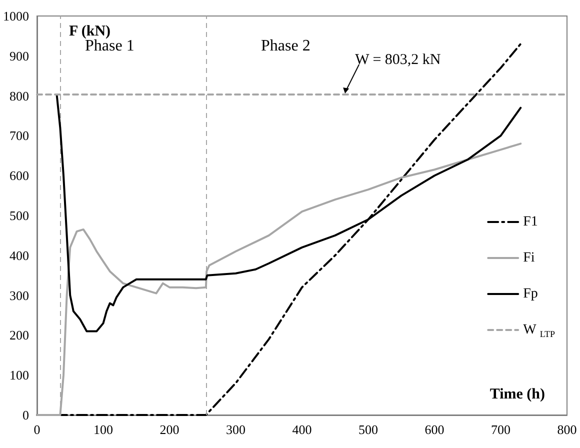 This screenshot has height=448, width=580. Describe the element at coordinates (530, 222) in the screenshot. I see `legend-label: F1` at that location.